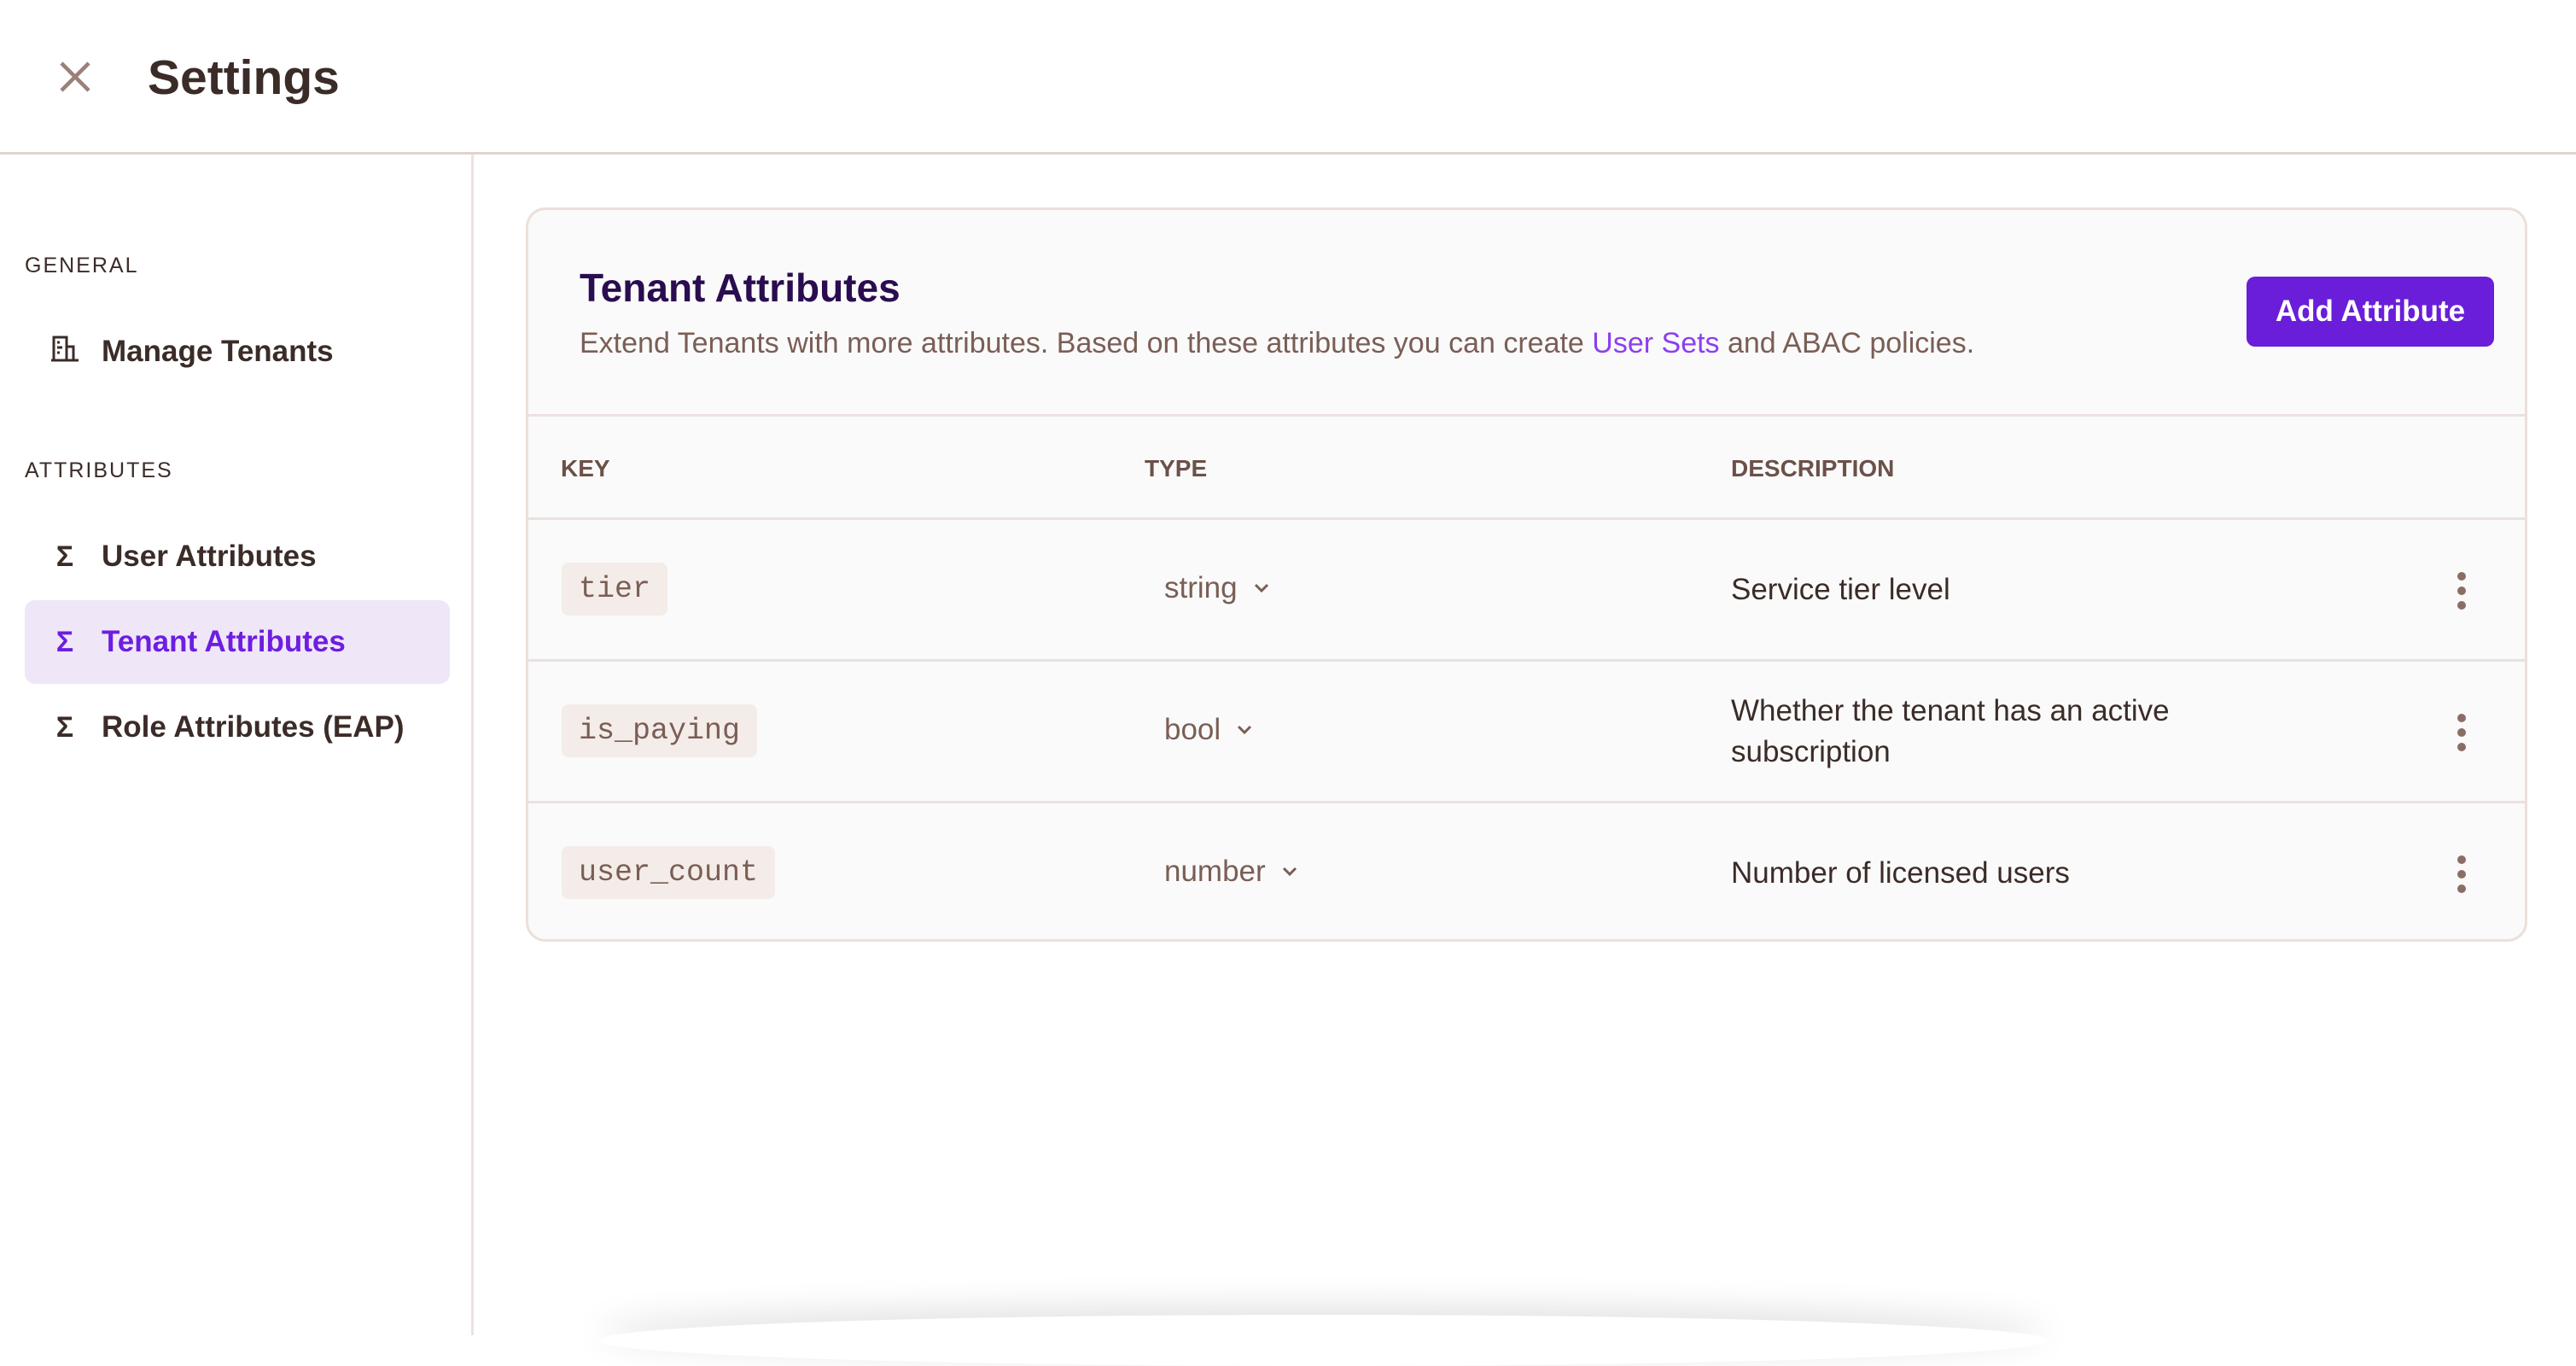  What do you see at coordinates (209, 556) in the screenshot?
I see `sidebar-item-label: User Attributes` at bounding box center [209, 556].